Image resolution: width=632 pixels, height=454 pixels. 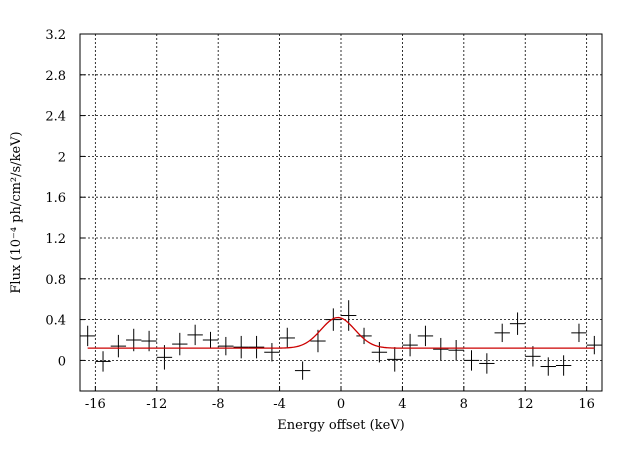 What do you see at coordinates (341, 404) in the screenshot?
I see `x-tick-label: 0` at bounding box center [341, 404].